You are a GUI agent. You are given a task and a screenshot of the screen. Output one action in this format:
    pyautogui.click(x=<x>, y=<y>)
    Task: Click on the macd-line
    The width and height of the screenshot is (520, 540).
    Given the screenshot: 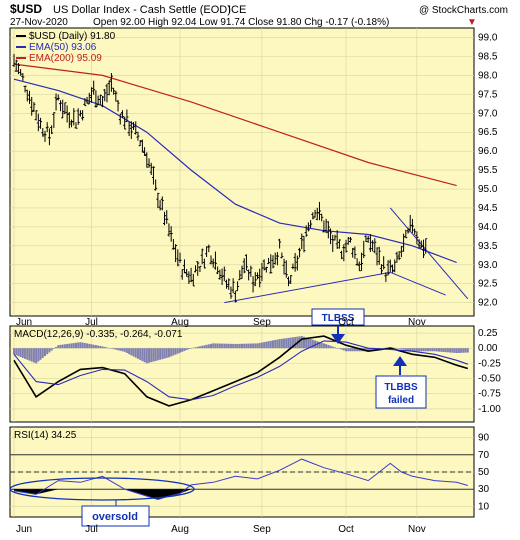 What is the action you would take?
    pyautogui.click(x=241, y=371)
    